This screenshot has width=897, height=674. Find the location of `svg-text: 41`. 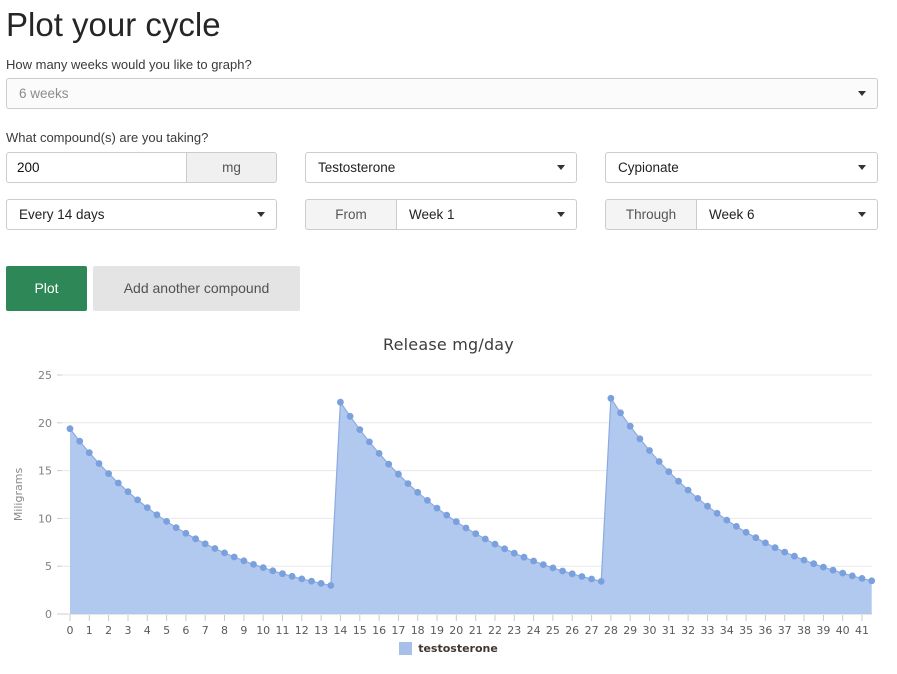

svg-text: 41 is located at coordinates (862, 630).